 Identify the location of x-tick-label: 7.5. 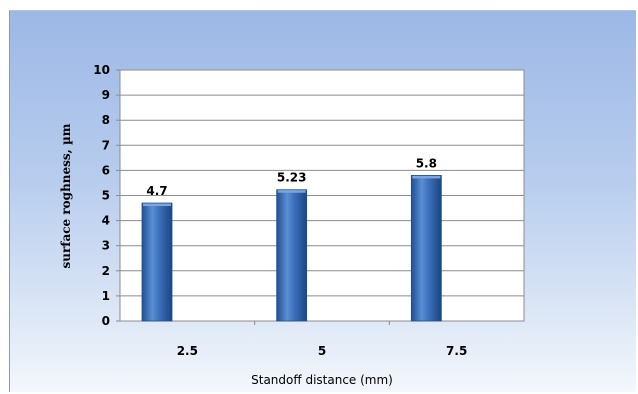
(456, 351).